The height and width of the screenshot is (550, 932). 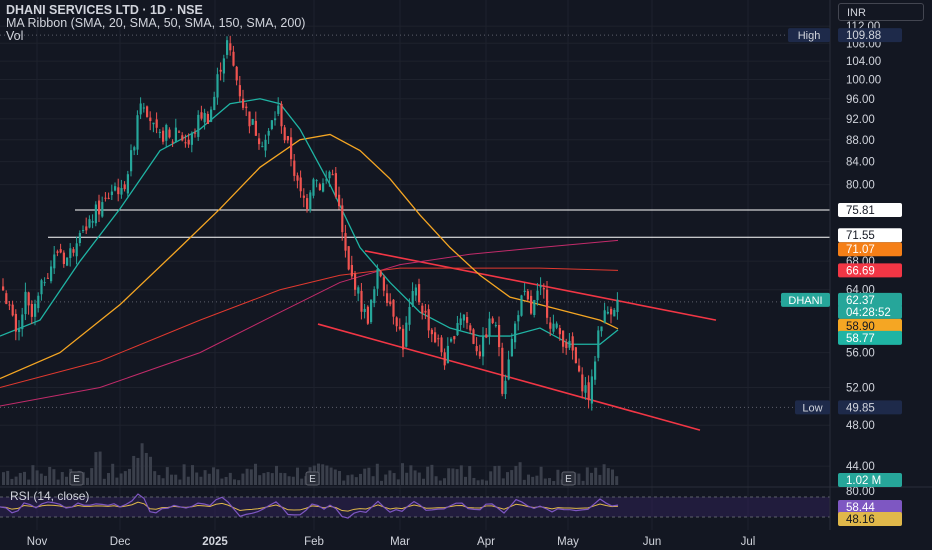 I want to click on y-tick-label: 80.00, so click(x=860, y=186).